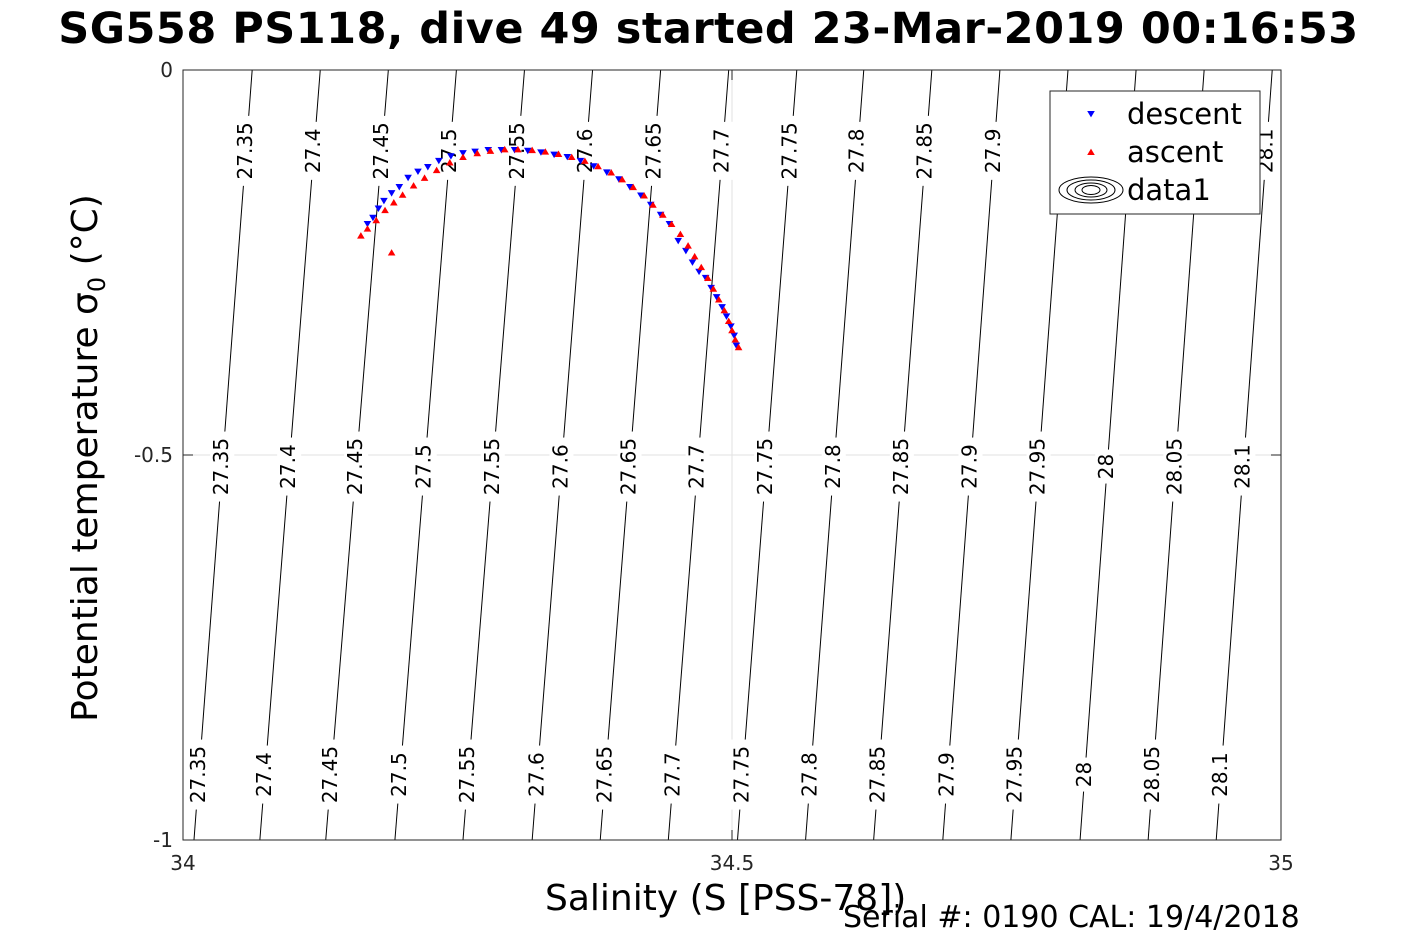 Image resolution: width=1417 pixels, height=945 pixels. Describe the element at coordinates (629, 466) in the screenshot. I see `contour-label: 27.65` at that location.